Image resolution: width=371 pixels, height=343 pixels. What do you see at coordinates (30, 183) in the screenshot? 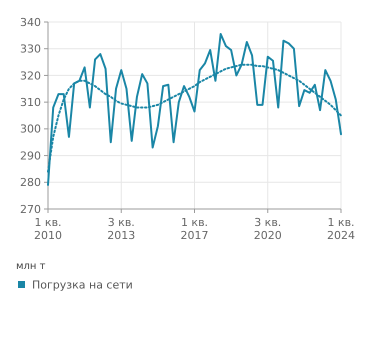
I see `y-tick-label: 280` at bounding box center [30, 183].